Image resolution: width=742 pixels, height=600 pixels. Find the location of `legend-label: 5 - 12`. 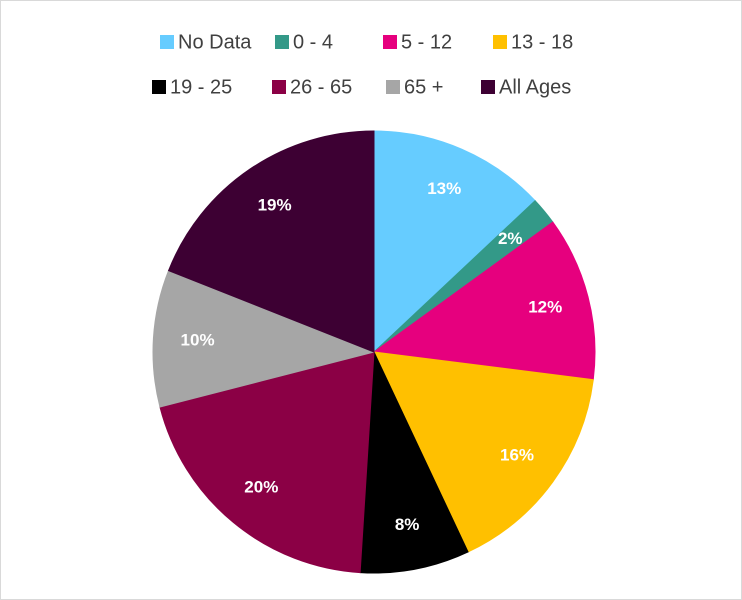

legend-label: 5 - 12 is located at coordinates (426, 42).